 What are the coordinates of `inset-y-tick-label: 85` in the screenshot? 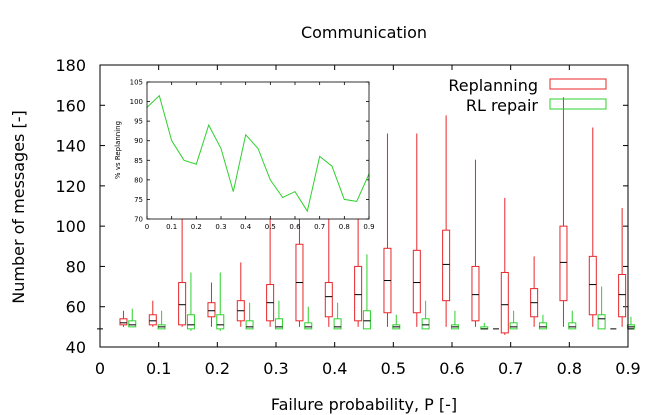 It's located at (138, 161).